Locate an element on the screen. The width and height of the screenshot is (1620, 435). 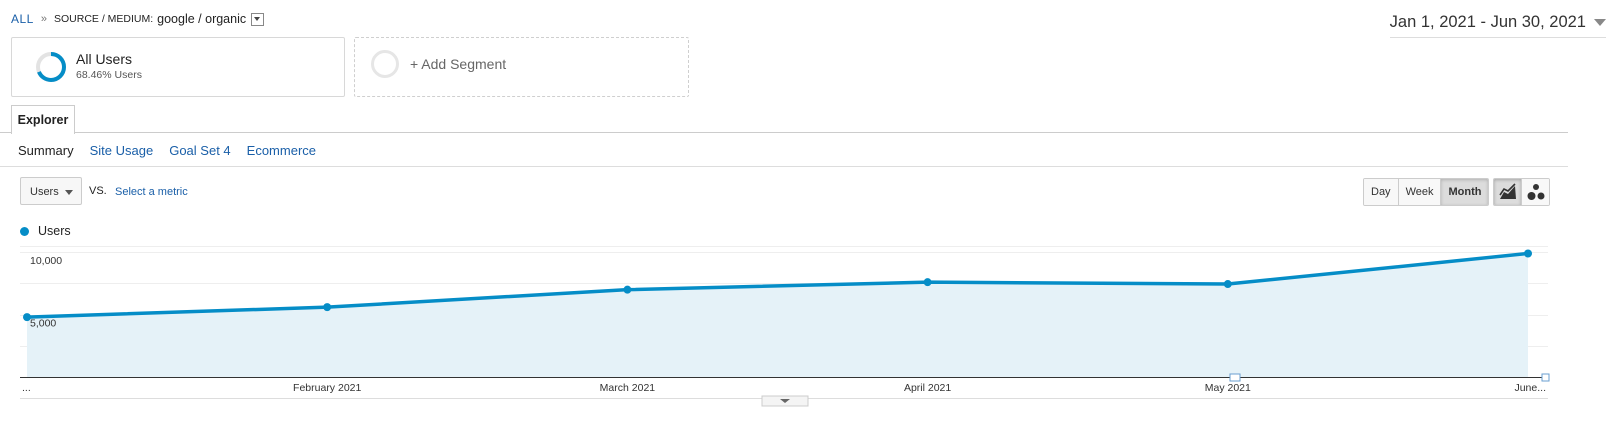
subtab-ecommerce: Ecommerce is located at coordinates (281, 150).